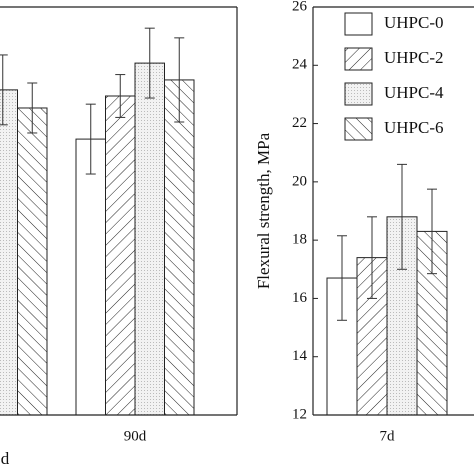 This screenshot has width=474, height=474. What do you see at coordinates (5, 458) in the screenshot?
I see `x-axis-title: d` at bounding box center [5, 458].